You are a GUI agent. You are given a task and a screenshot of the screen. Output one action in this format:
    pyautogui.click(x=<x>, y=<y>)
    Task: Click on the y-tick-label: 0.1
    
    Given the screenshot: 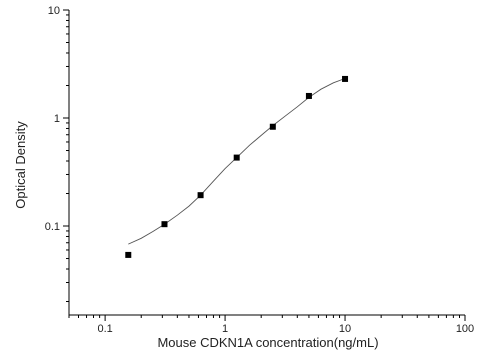 What is the action you would take?
    pyautogui.click(x=52, y=227)
    